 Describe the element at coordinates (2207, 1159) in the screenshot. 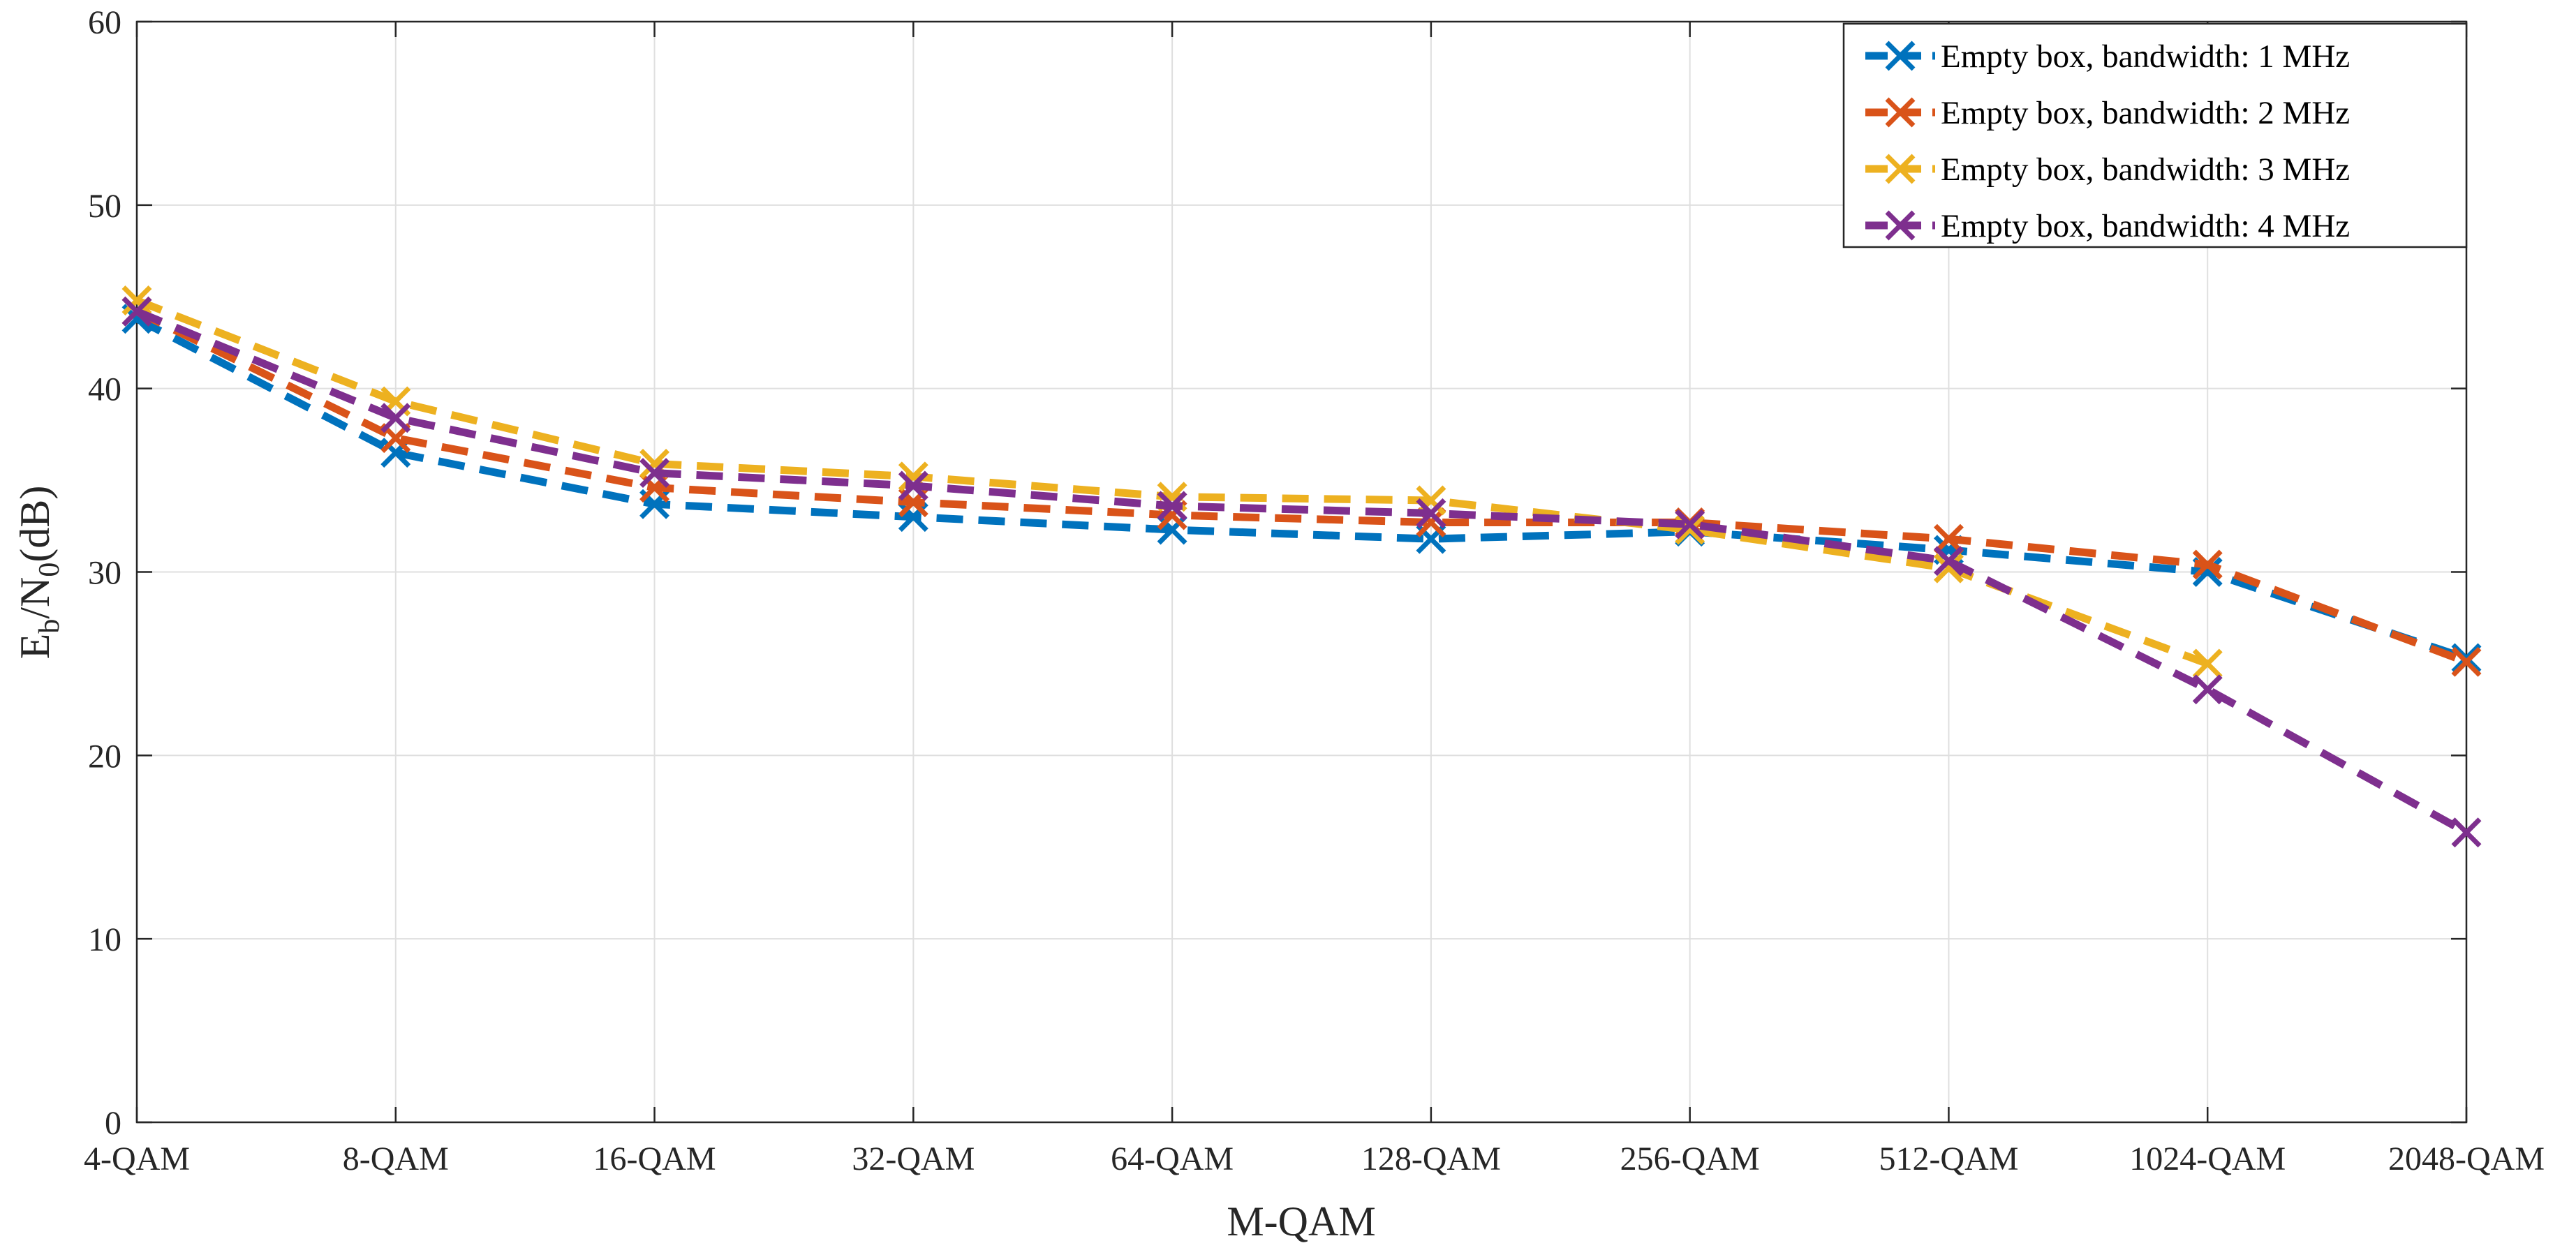

I see `x-tick-label: 1024-QAM` at that location.